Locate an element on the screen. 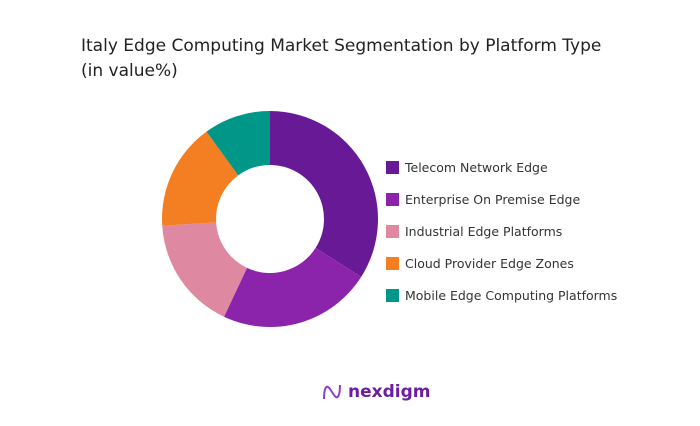 This screenshot has height=426, width=700. legend-item: Industrial Edge Platforms is located at coordinates (501, 231).